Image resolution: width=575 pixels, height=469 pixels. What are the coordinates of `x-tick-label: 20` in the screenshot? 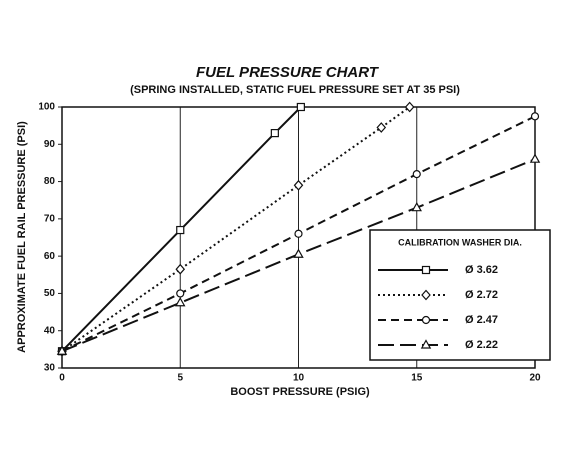 It's located at (535, 378).